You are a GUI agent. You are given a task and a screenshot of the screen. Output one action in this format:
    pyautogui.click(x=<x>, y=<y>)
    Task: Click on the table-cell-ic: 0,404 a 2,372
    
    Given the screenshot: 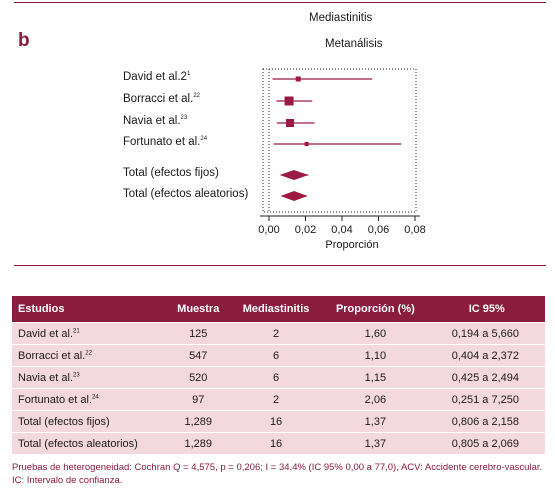 What is the action you would take?
    pyautogui.click(x=486, y=355)
    